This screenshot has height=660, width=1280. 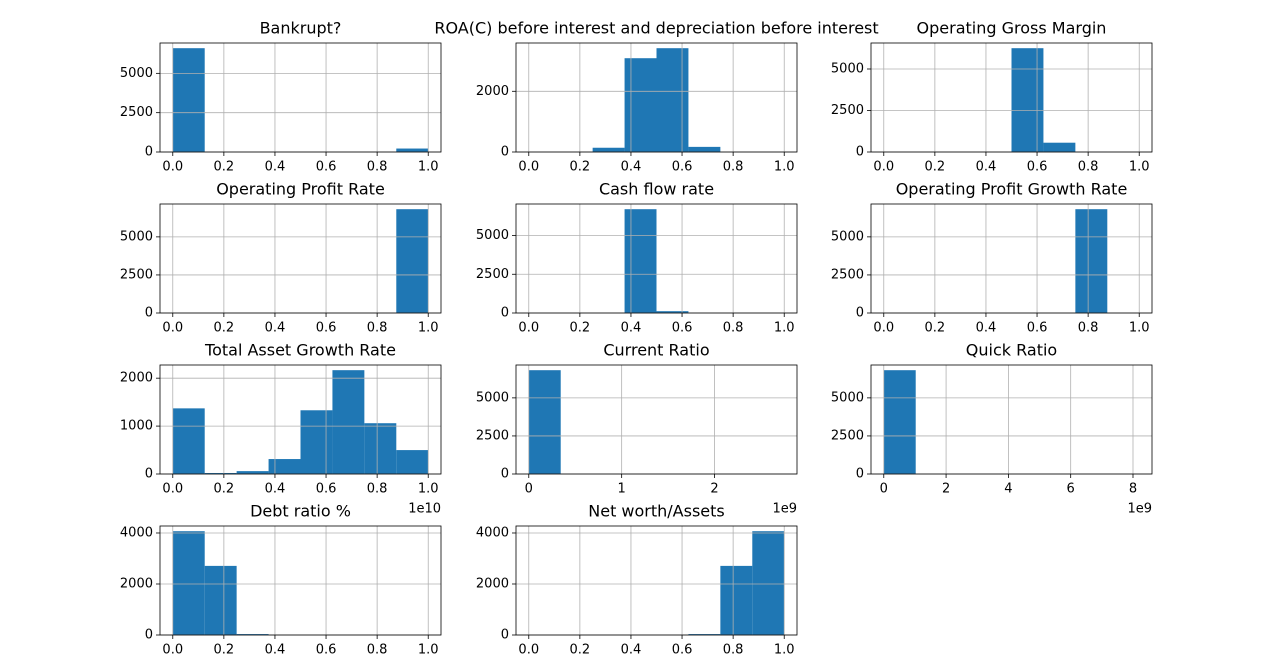 What do you see at coordinates (1133, 489) in the screenshot?
I see `x-tick-label: 8` at bounding box center [1133, 489].